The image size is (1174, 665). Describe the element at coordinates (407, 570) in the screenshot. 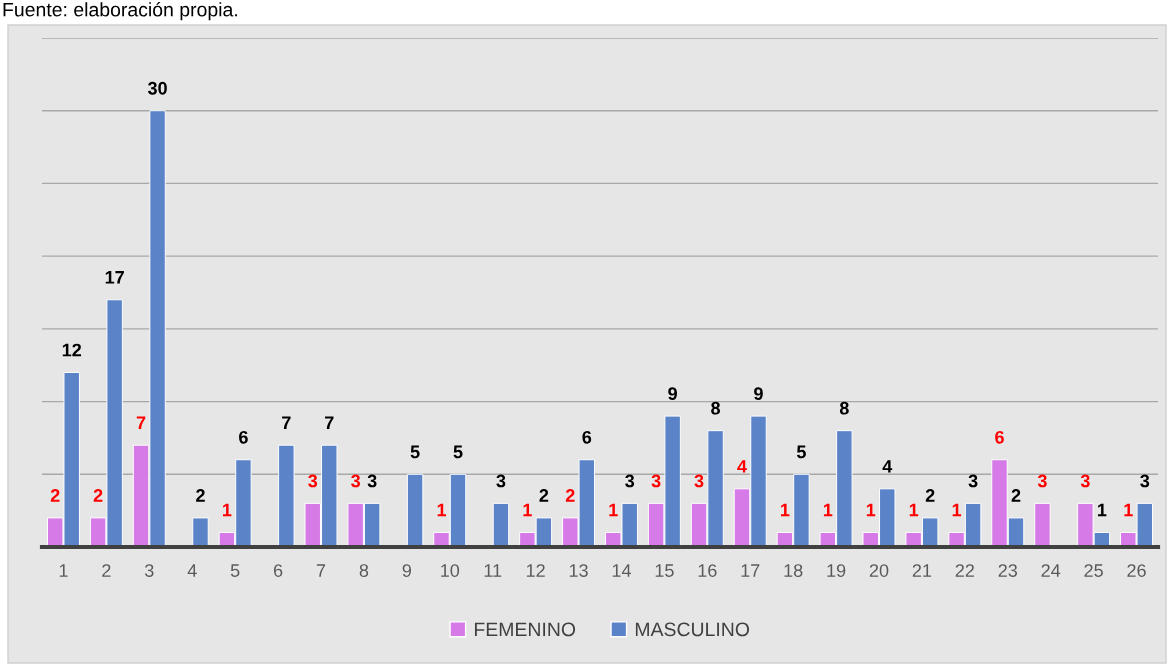

I see `x-tick-label: 9` at that location.